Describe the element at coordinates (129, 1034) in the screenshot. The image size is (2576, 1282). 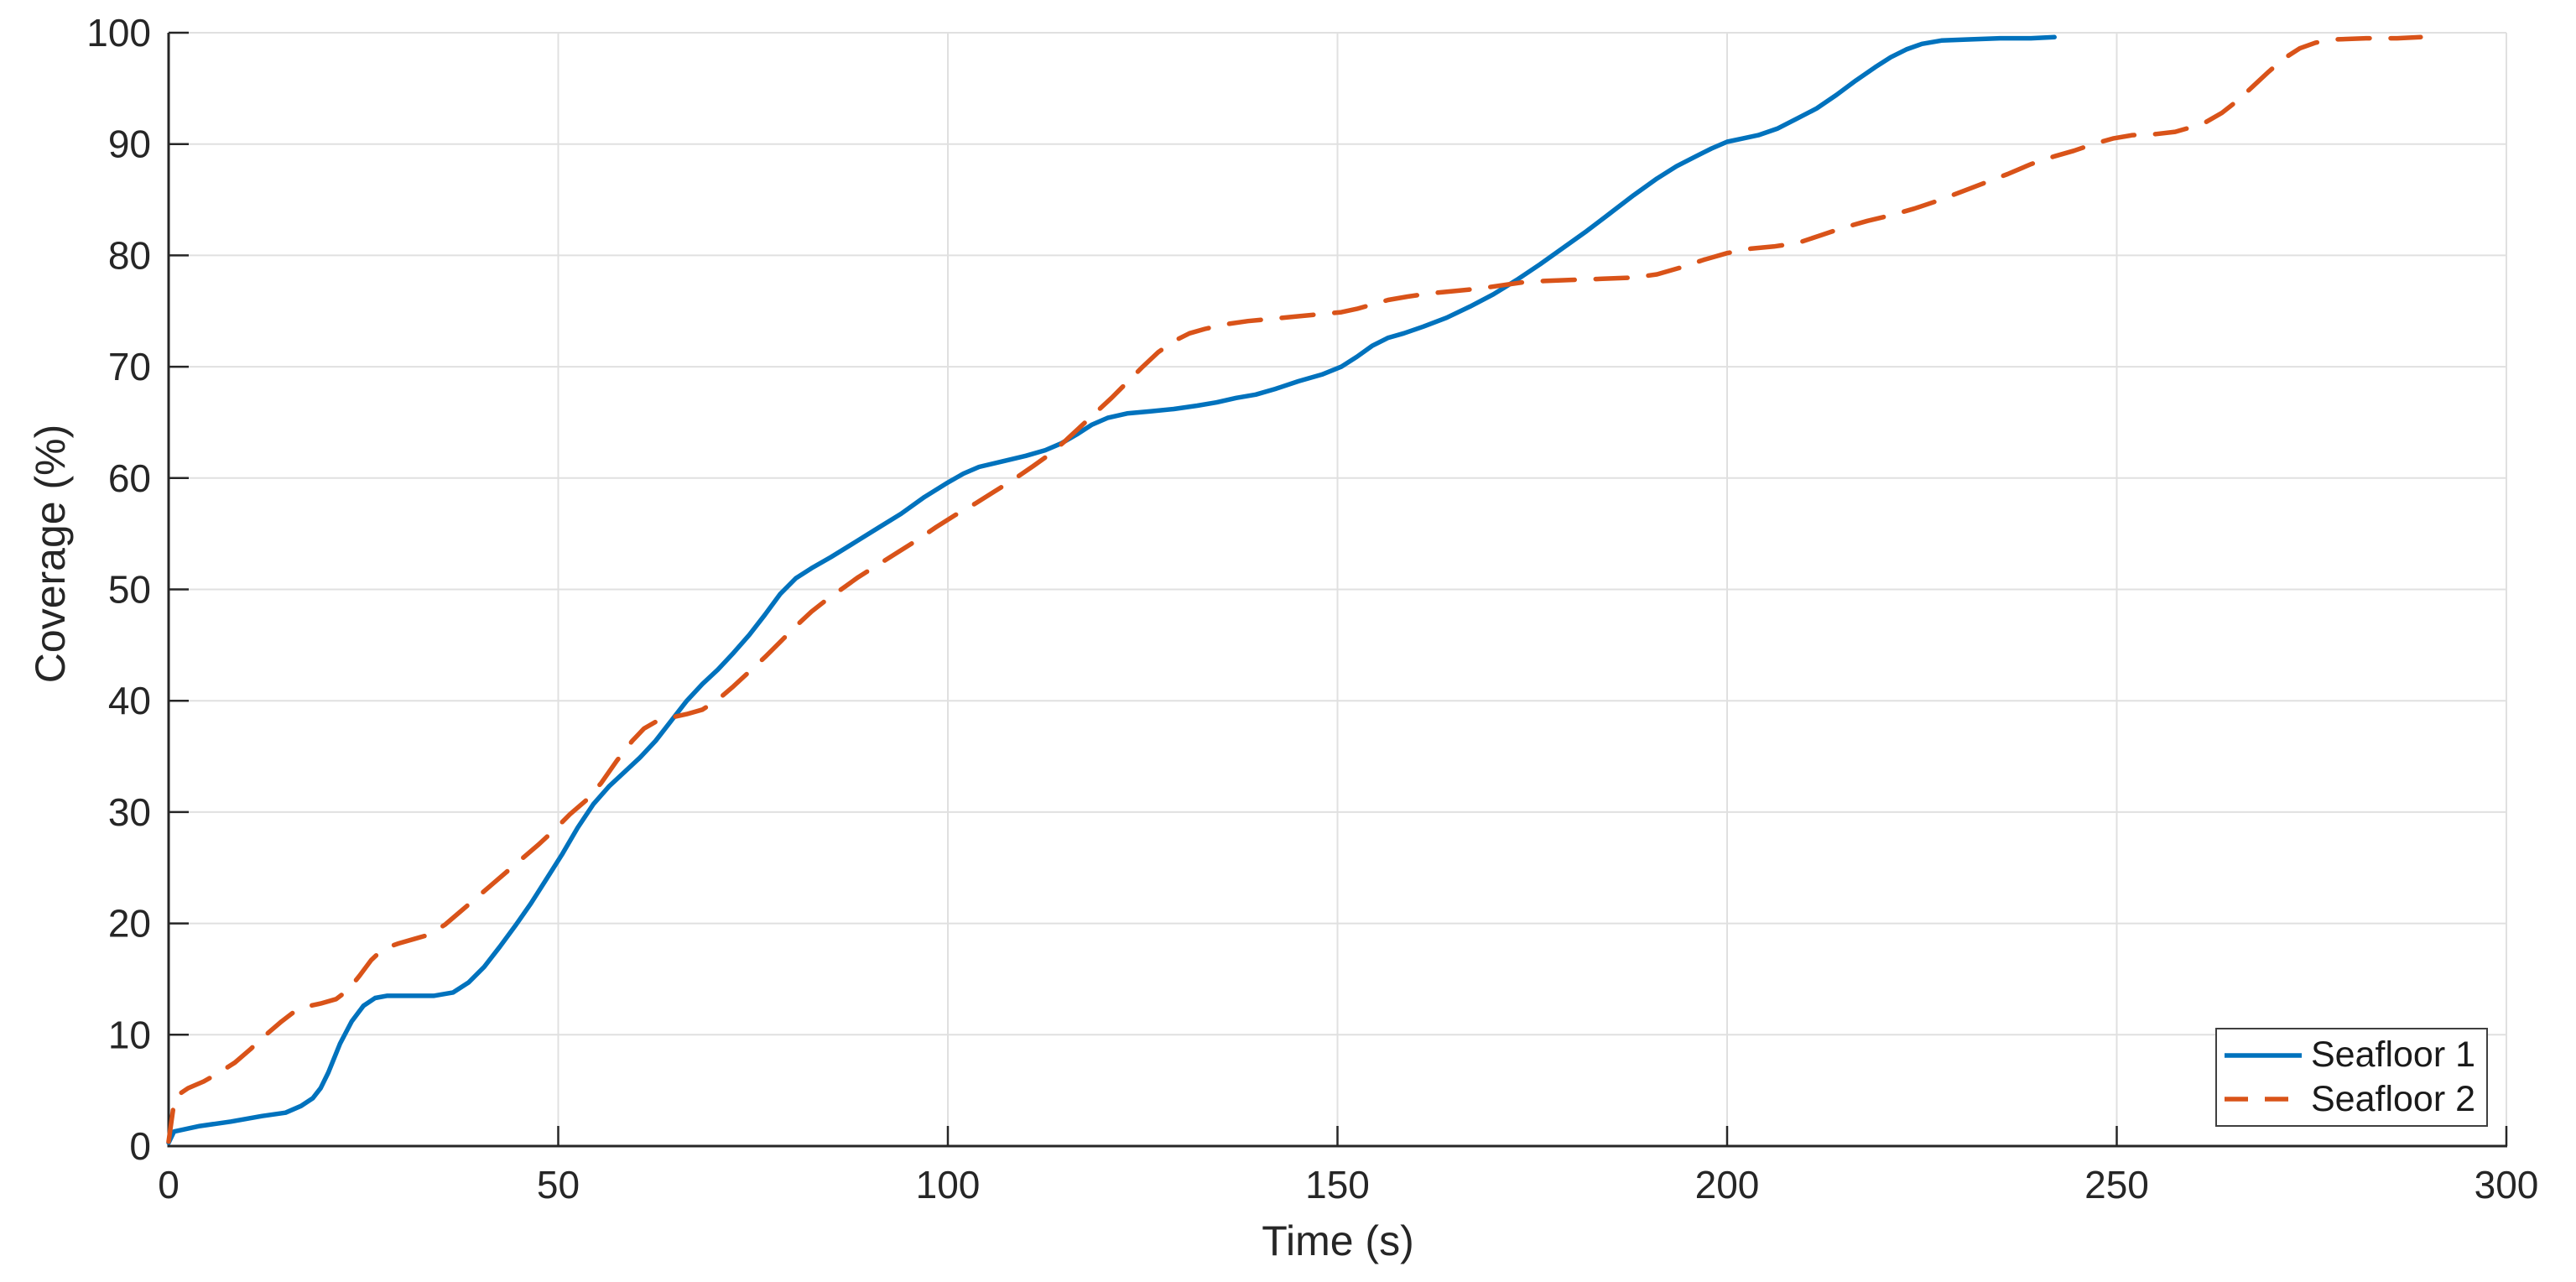
I see `y-tick-label: 10` at that location.